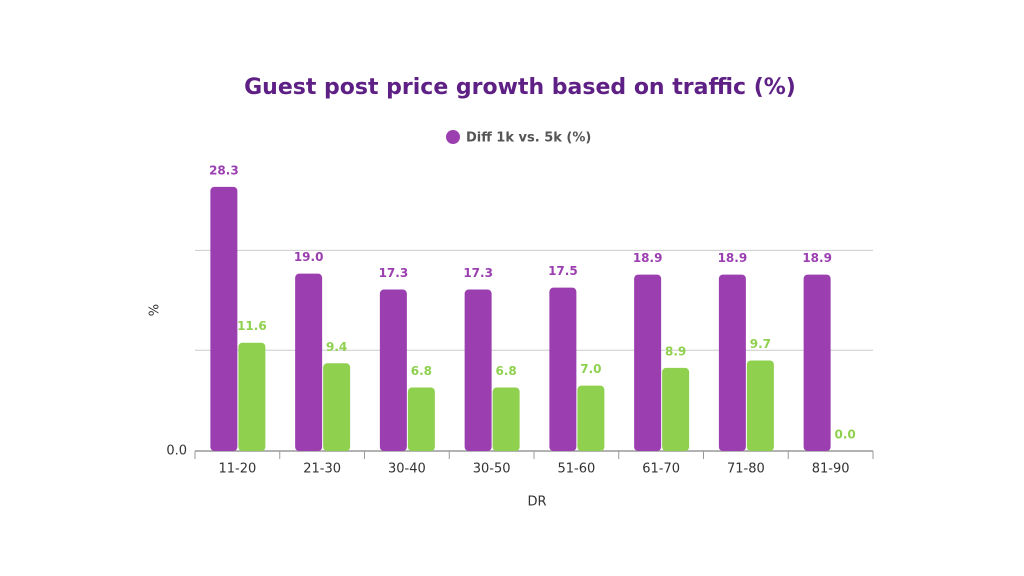  Describe the element at coordinates (336, 347) in the screenshot. I see `value-label: 9.4` at that location.